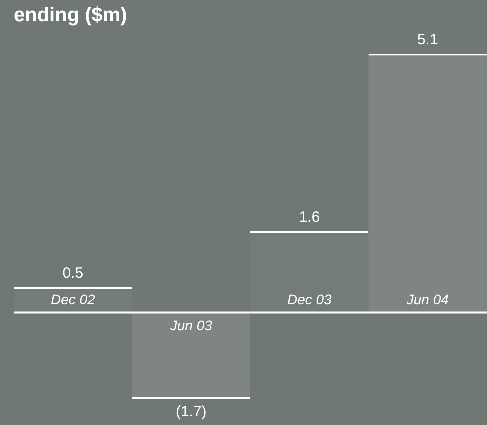 The height and width of the screenshot is (425, 487). Describe the element at coordinates (71, 15) in the screenshot. I see `chart-title: ending ($m)` at that location.